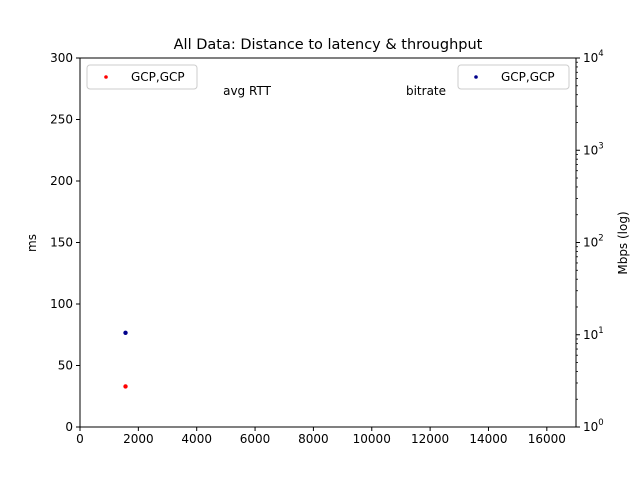  I want to click on x-tick-label: 12000, so click(430, 439).